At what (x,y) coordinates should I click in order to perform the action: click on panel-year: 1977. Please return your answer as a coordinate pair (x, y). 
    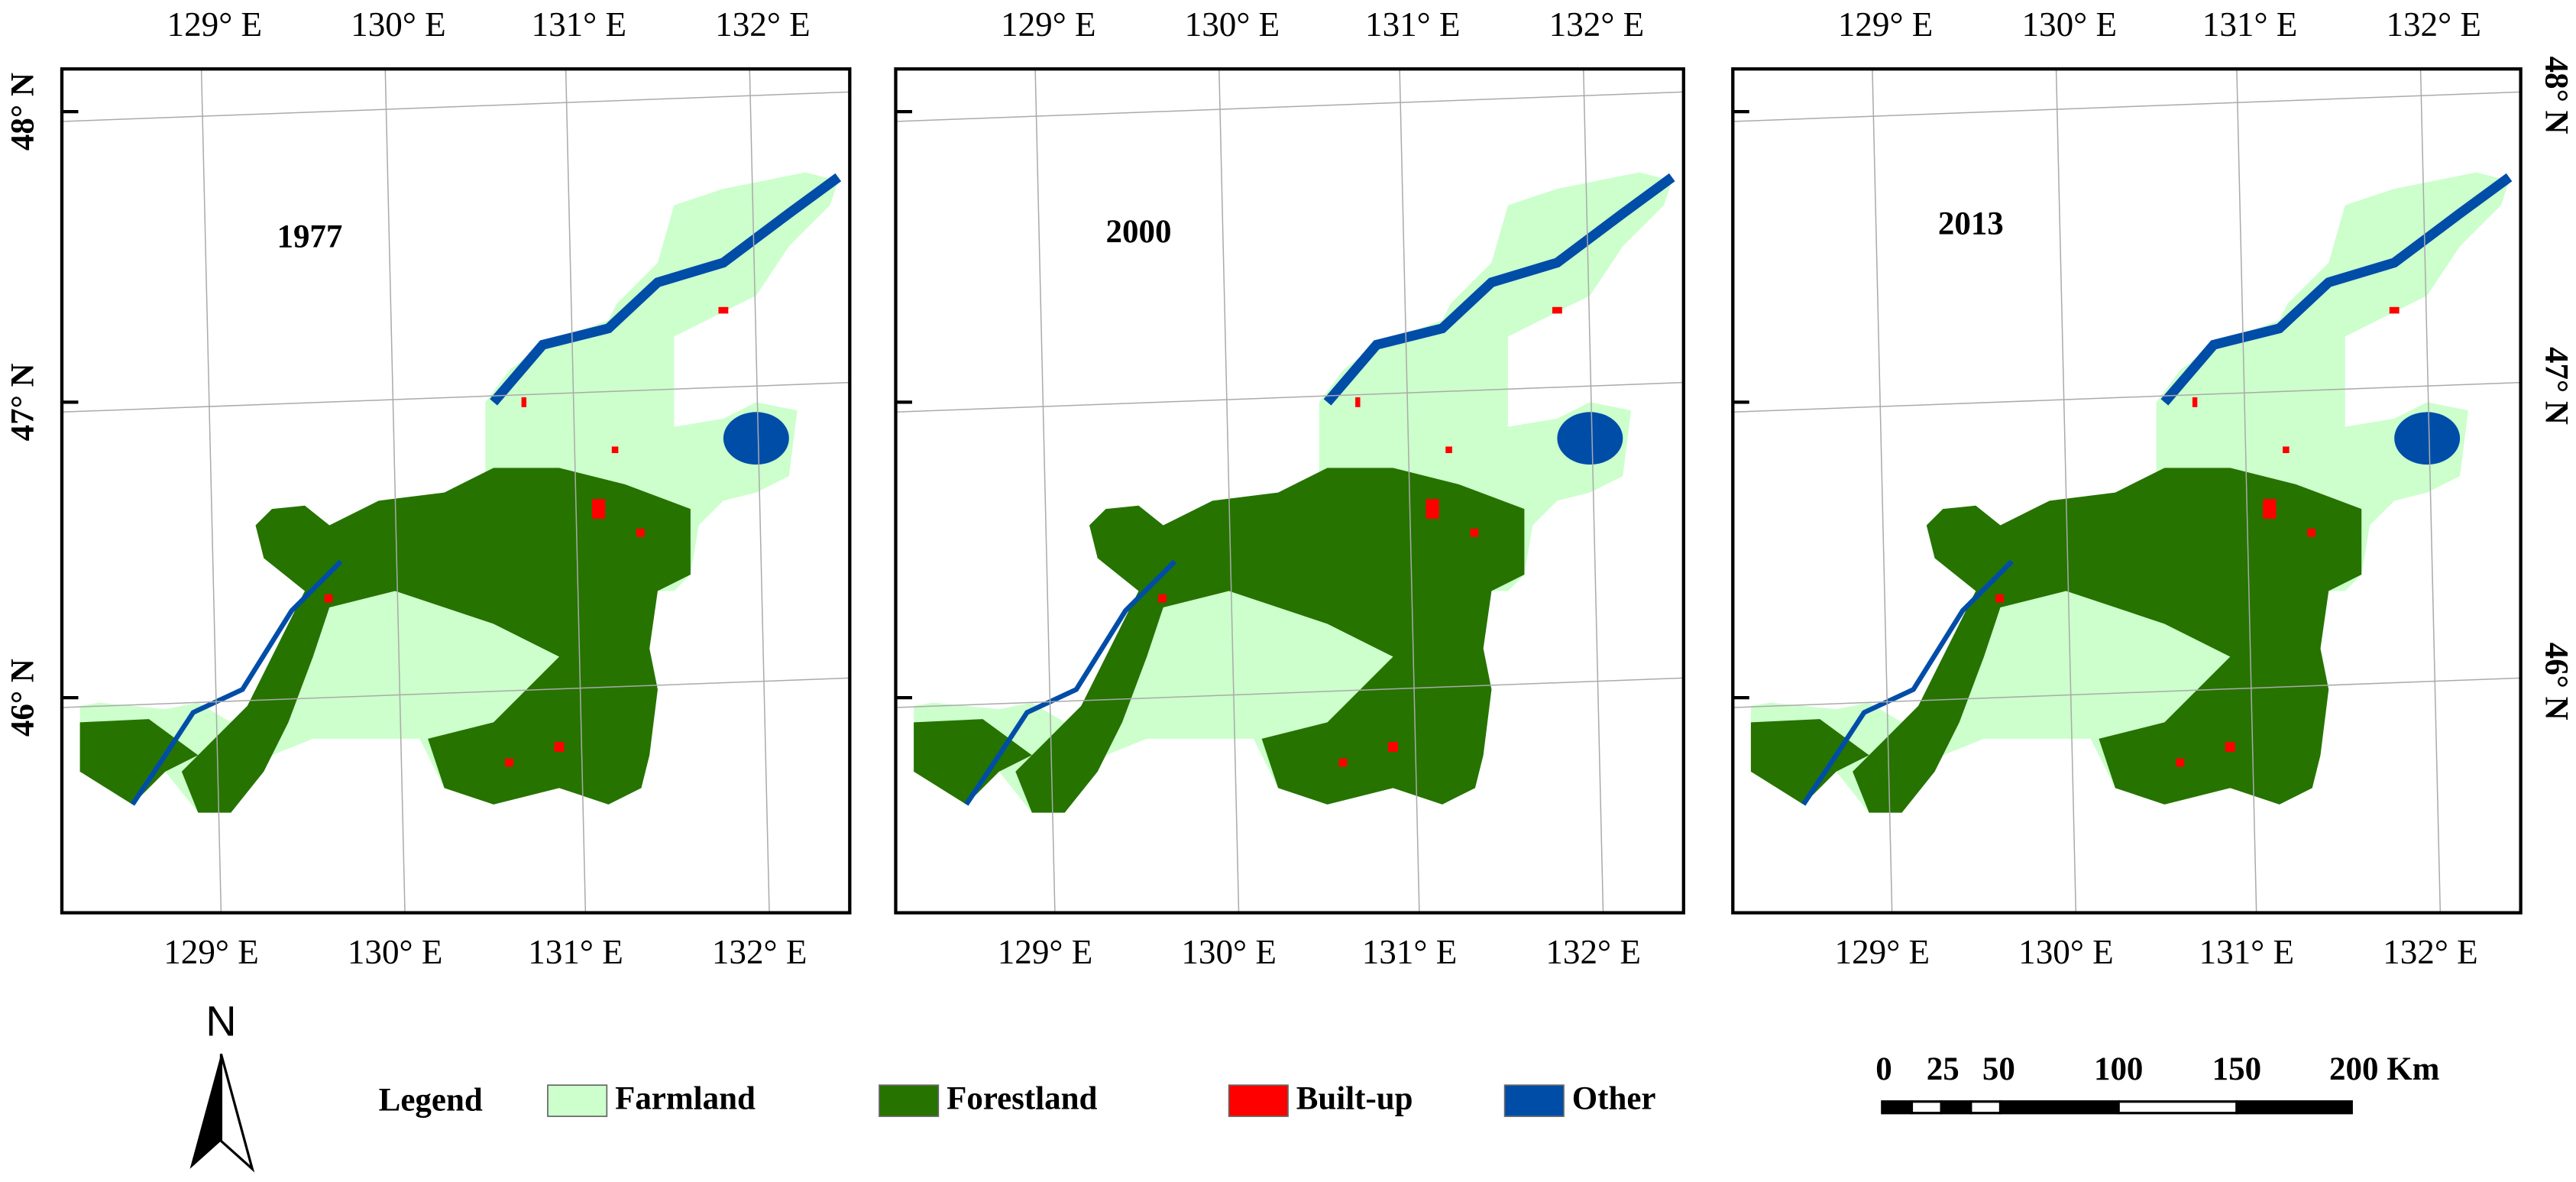
    Looking at the image, I should click on (309, 237).